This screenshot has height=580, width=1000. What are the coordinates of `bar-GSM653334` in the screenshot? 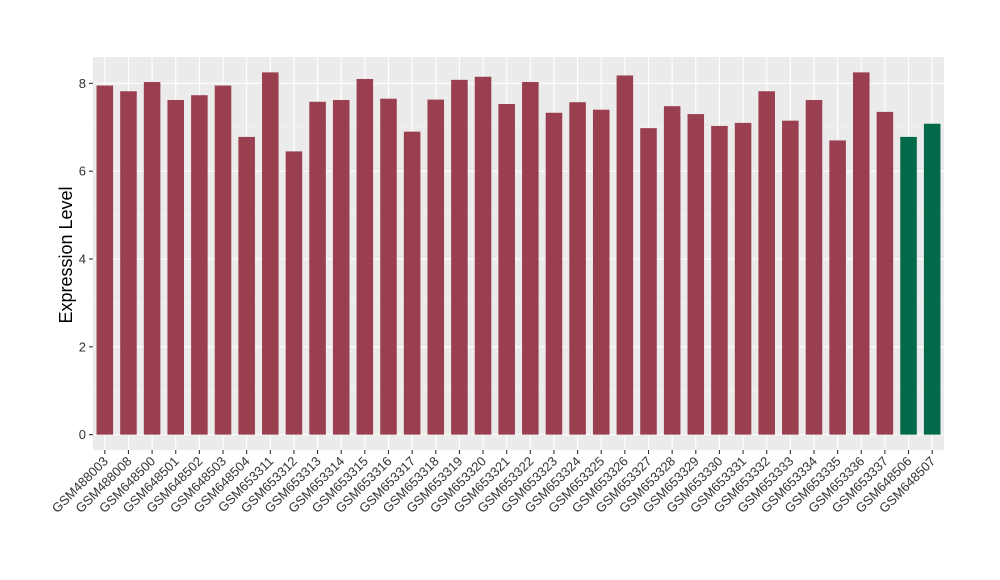 It's located at (814, 267).